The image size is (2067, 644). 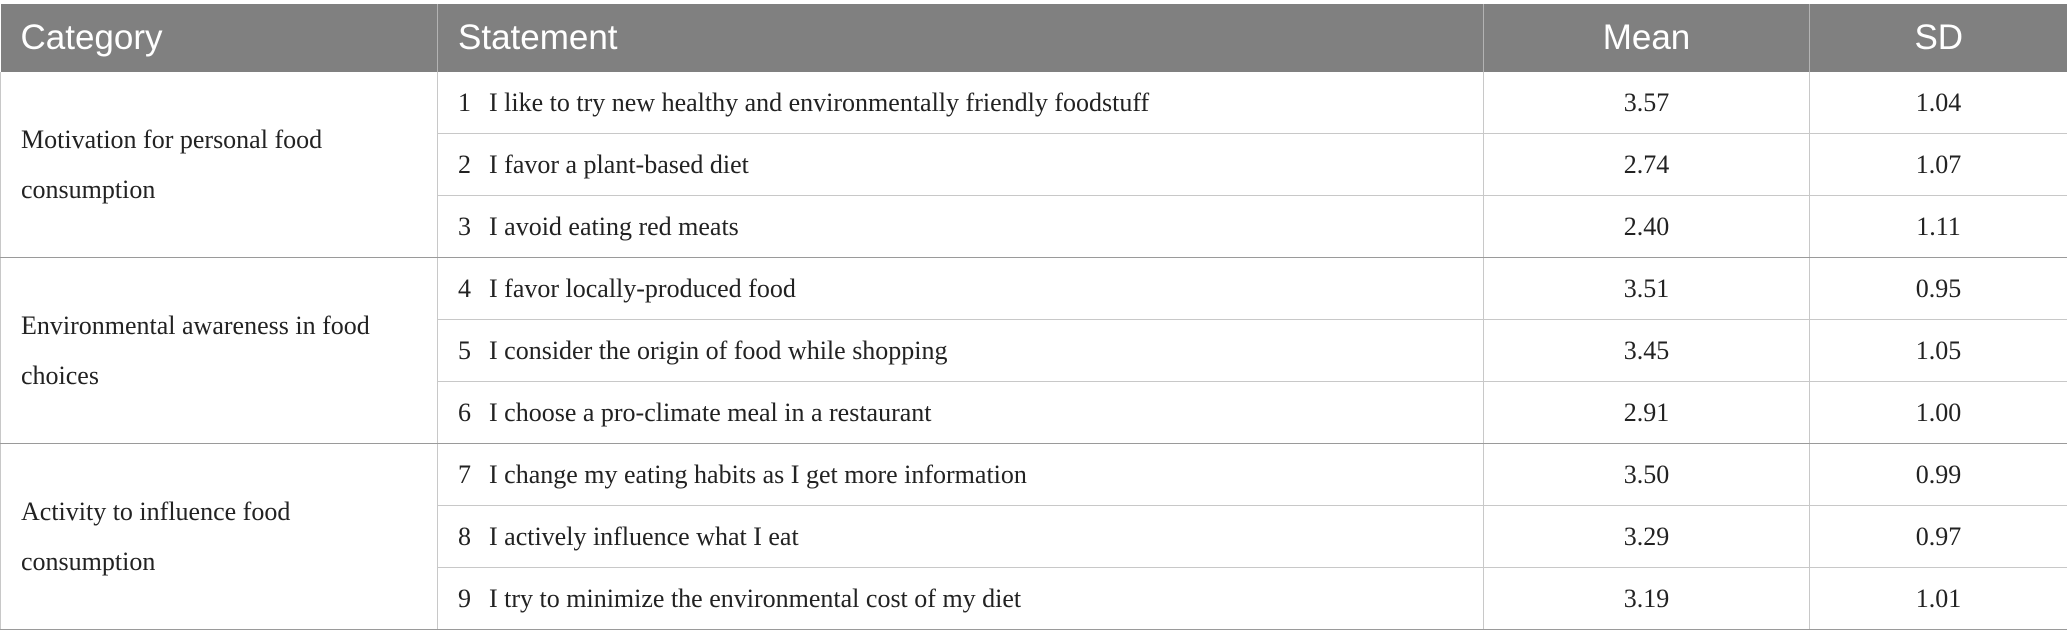 I want to click on sd-cell: 1.00, so click(x=1938, y=412).